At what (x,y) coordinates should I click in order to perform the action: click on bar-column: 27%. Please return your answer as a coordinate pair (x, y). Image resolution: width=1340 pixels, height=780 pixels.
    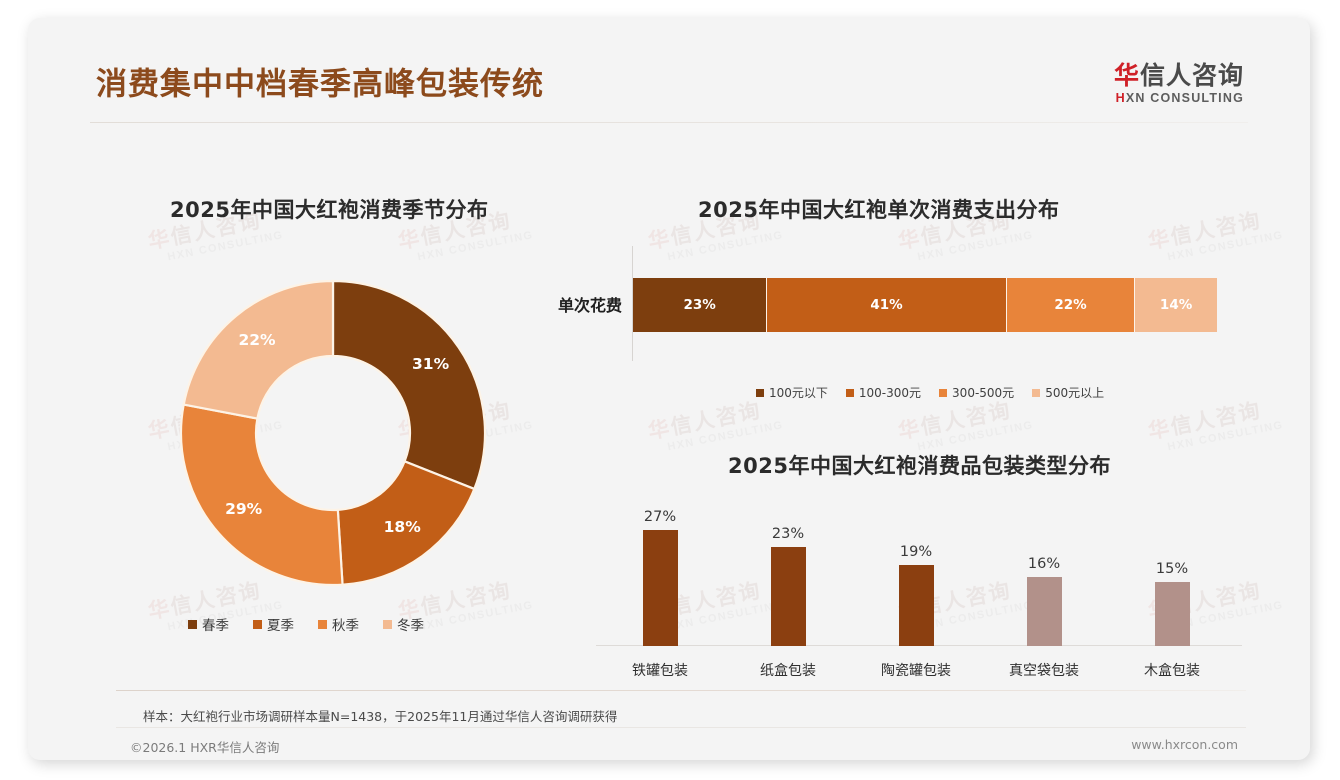
    Looking at the image, I should click on (660, 577).